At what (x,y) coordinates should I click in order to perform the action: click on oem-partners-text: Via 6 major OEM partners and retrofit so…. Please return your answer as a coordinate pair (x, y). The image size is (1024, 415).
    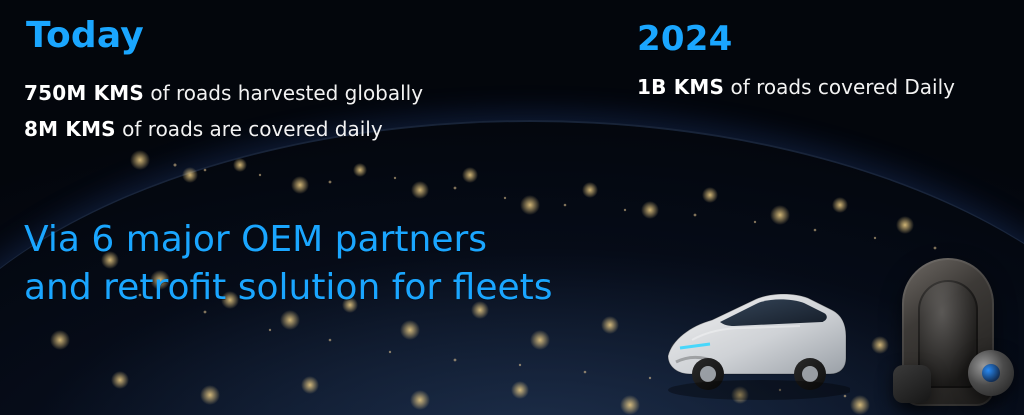
    Looking at the image, I should click on (334, 264).